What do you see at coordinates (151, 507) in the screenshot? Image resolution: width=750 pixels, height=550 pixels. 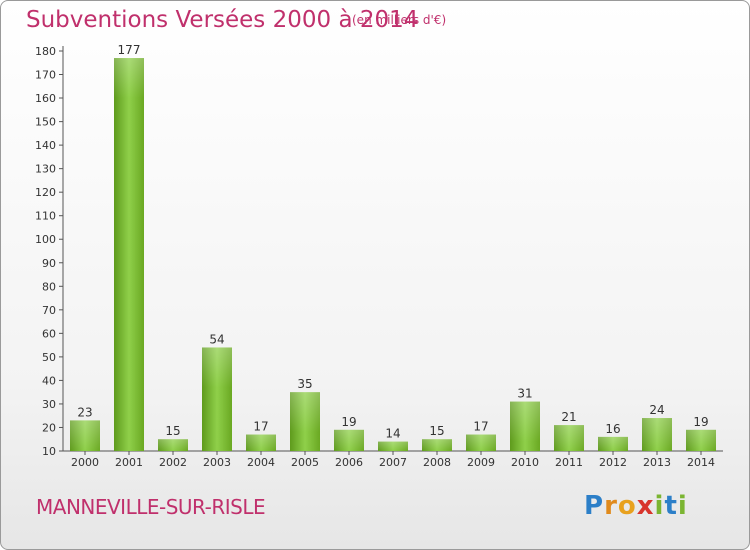 I see `commune-name: MANNEVILLE-SUR-RISLE` at bounding box center [151, 507].